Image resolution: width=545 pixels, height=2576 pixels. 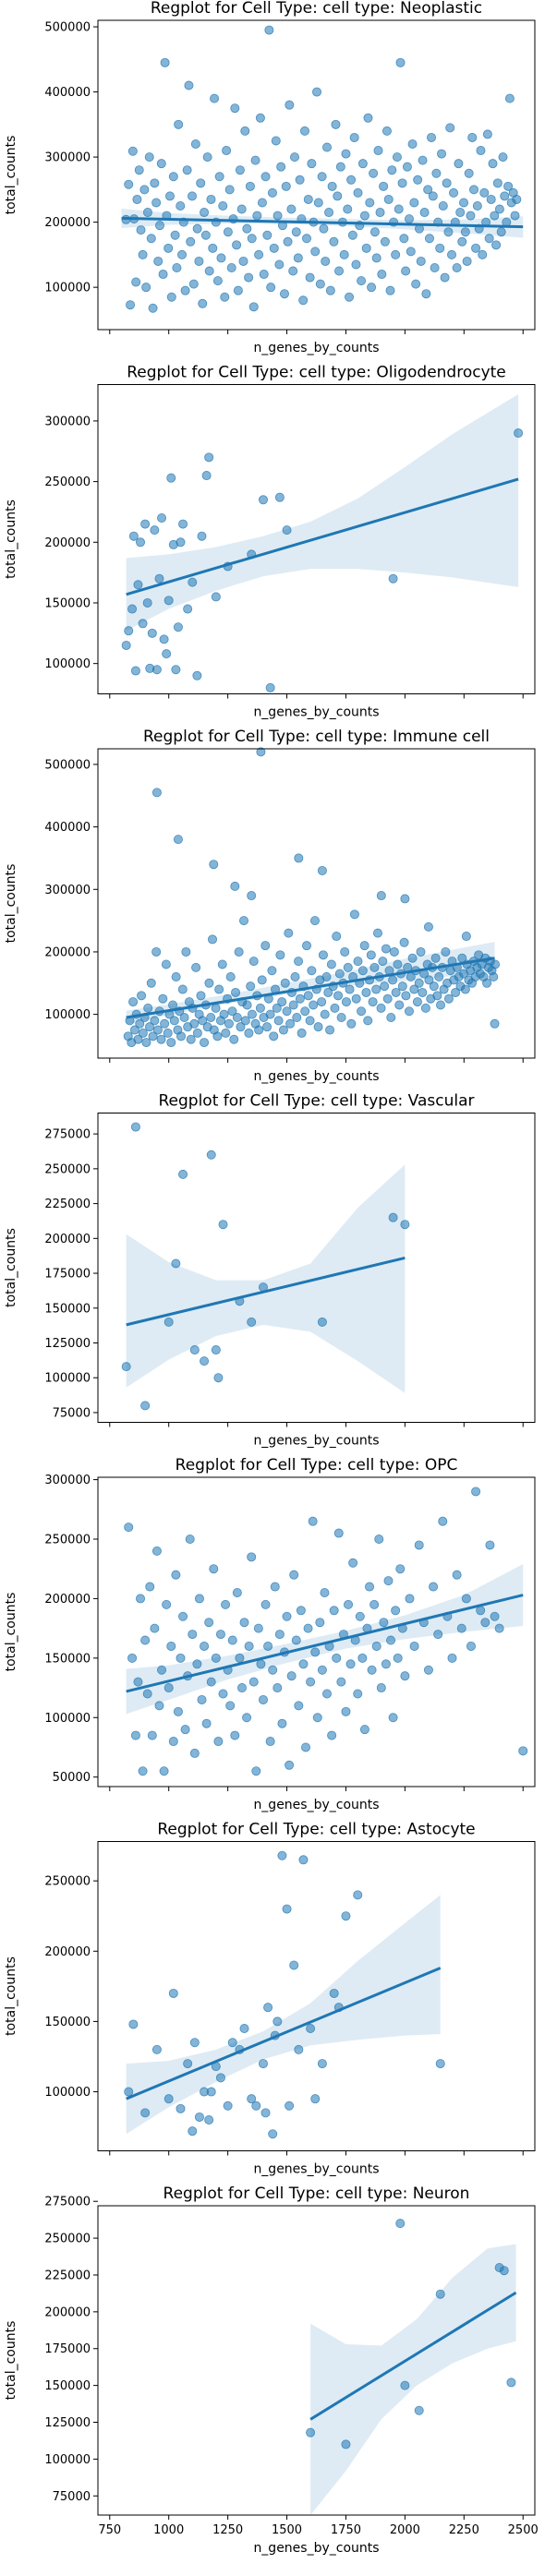 What do you see at coordinates (266, 1278) in the screenshot?
I see `confidence-band` at bounding box center [266, 1278].